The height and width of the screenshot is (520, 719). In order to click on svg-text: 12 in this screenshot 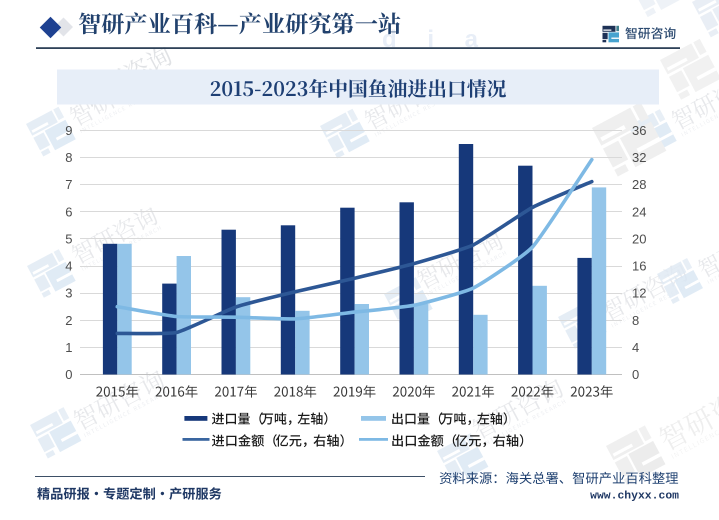, I will do `click(639, 293)`.